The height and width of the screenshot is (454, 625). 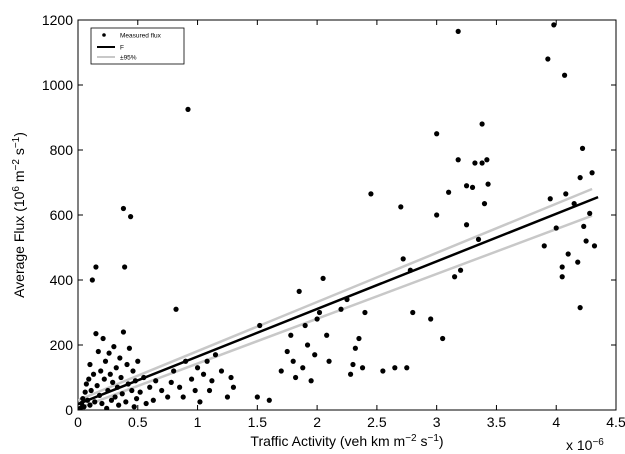 I want to click on x-tick-label: 2.5, so click(x=377, y=422).